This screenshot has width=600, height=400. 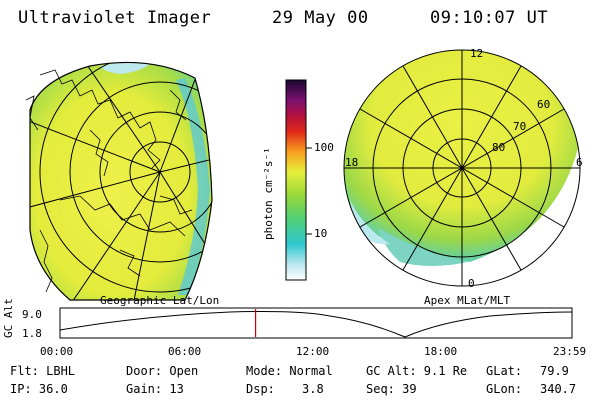 What do you see at coordinates (477, 53) in the screenshot?
I see `mlt-label-12: 12` at bounding box center [477, 53].